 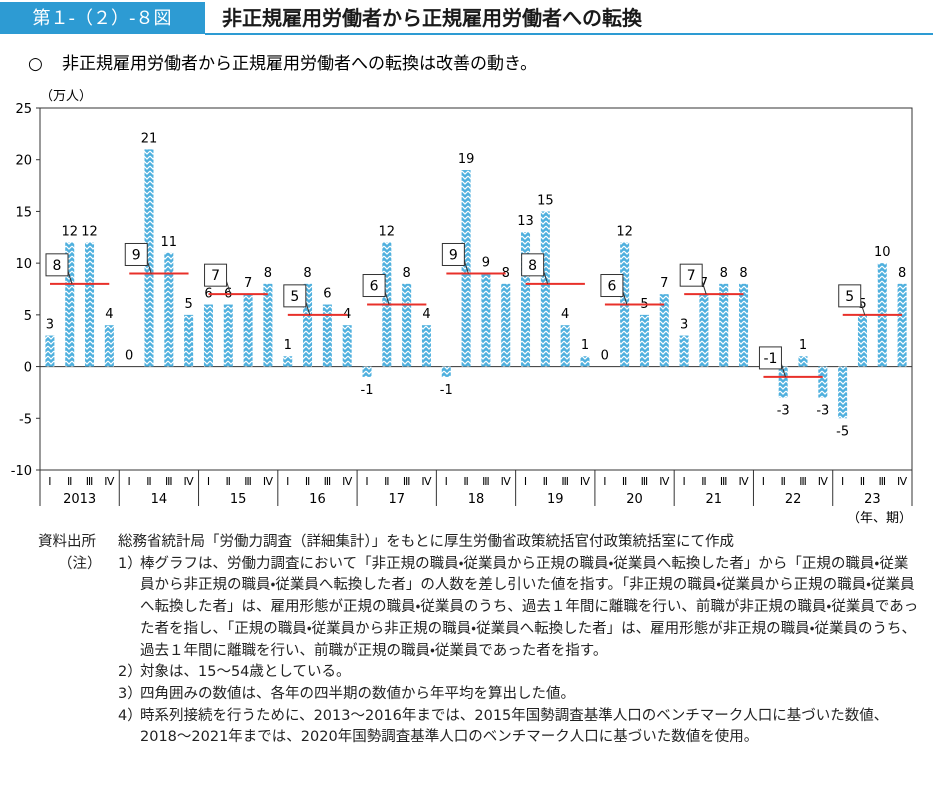 I want to click on average-label: 8, so click(x=532, y=266).